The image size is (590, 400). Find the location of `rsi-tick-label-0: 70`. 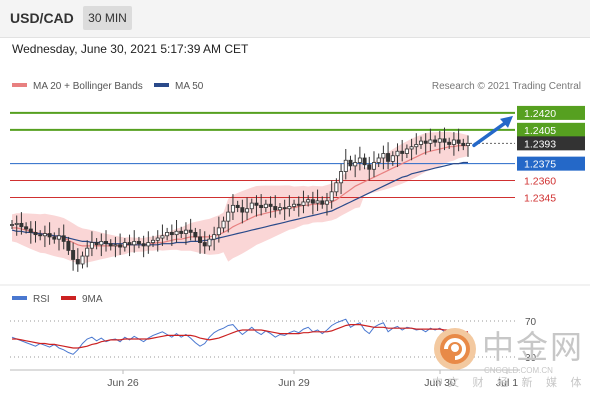

rsi-tick-label-0: 70 is located at coordinates (531, 322).